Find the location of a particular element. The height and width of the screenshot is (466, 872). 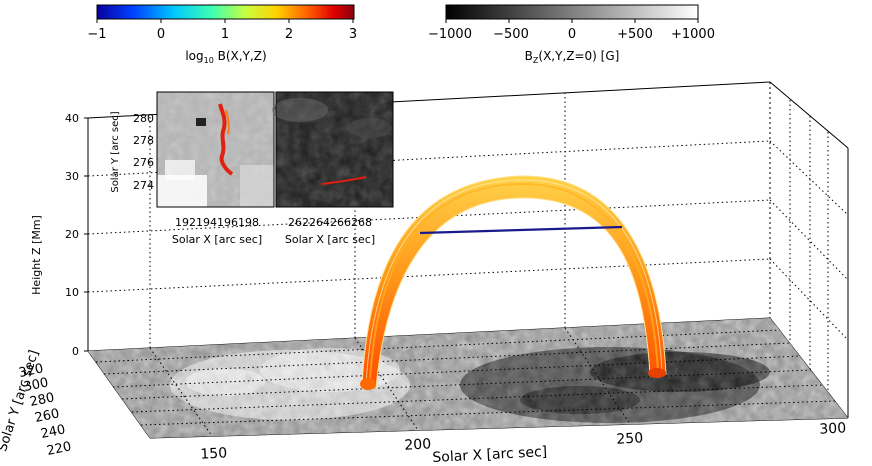

z-axis-label: Height Z [Mm] is located at coordinates (36, 255).